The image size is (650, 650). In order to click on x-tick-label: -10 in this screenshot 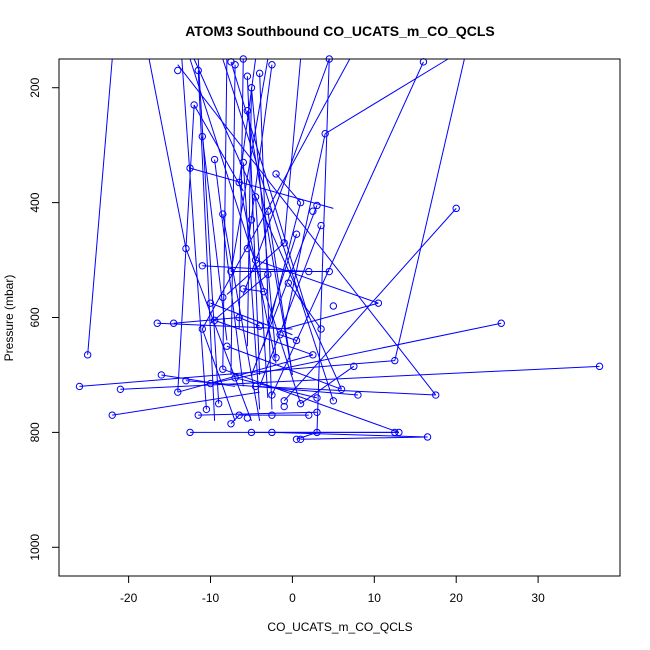, I will do `click(211, 598)`.